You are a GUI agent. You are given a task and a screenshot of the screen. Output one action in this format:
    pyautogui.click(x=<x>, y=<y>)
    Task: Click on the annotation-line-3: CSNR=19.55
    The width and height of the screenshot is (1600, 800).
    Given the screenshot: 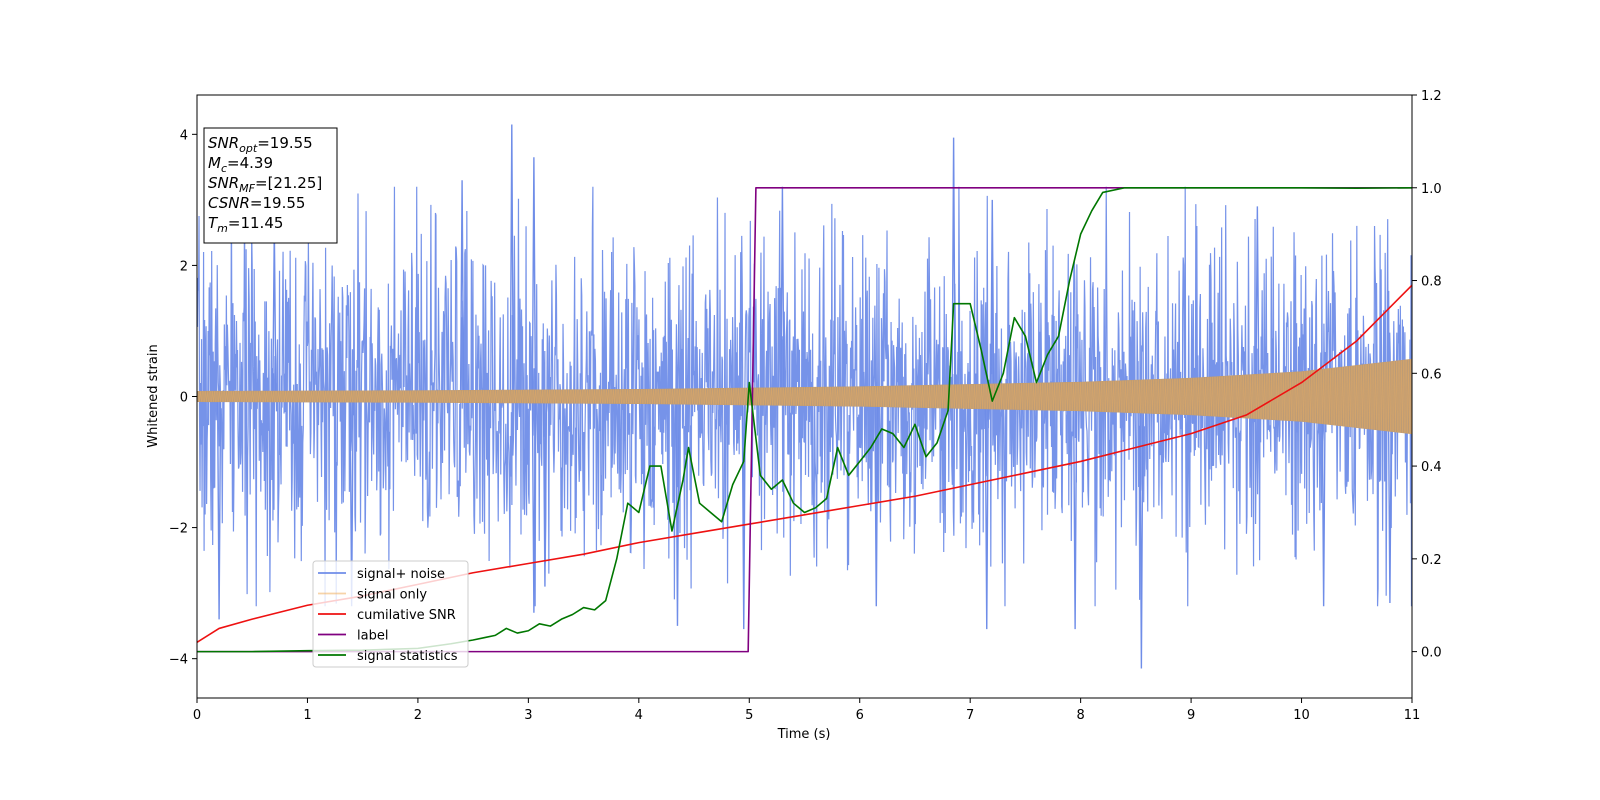 What is the action you would take?
    pyautogui.click(x=256, y=203)
    